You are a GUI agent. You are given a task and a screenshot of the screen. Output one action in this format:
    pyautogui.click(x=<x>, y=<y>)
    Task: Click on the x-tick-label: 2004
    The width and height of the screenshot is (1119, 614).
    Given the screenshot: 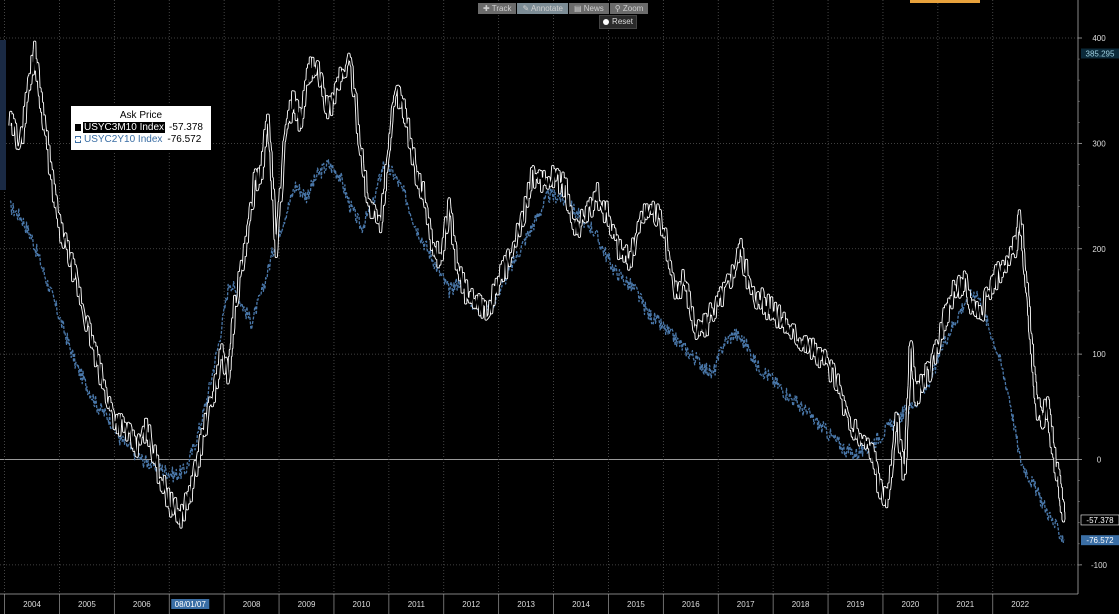 What is the action you would take?
    pyautogui.click(x=32, y=604)
    